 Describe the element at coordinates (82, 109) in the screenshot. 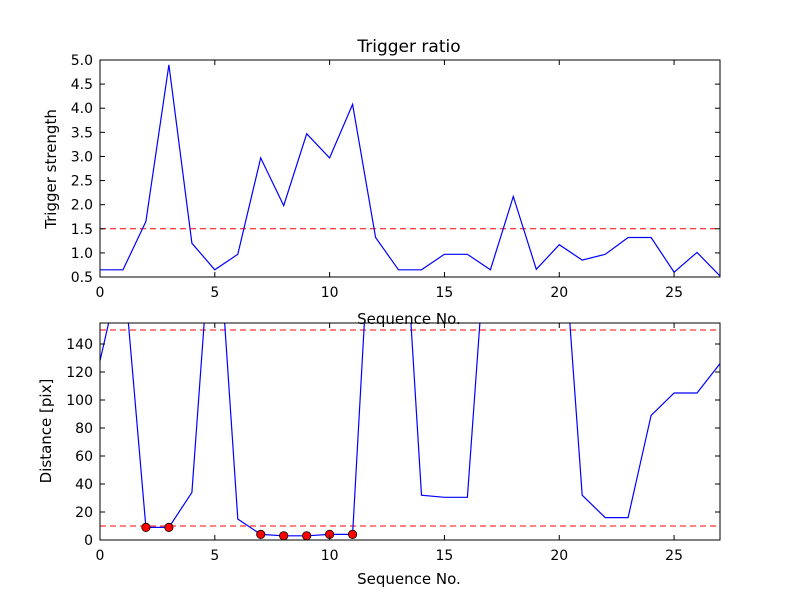

I see `y-tick-label: 4.0` at that location.